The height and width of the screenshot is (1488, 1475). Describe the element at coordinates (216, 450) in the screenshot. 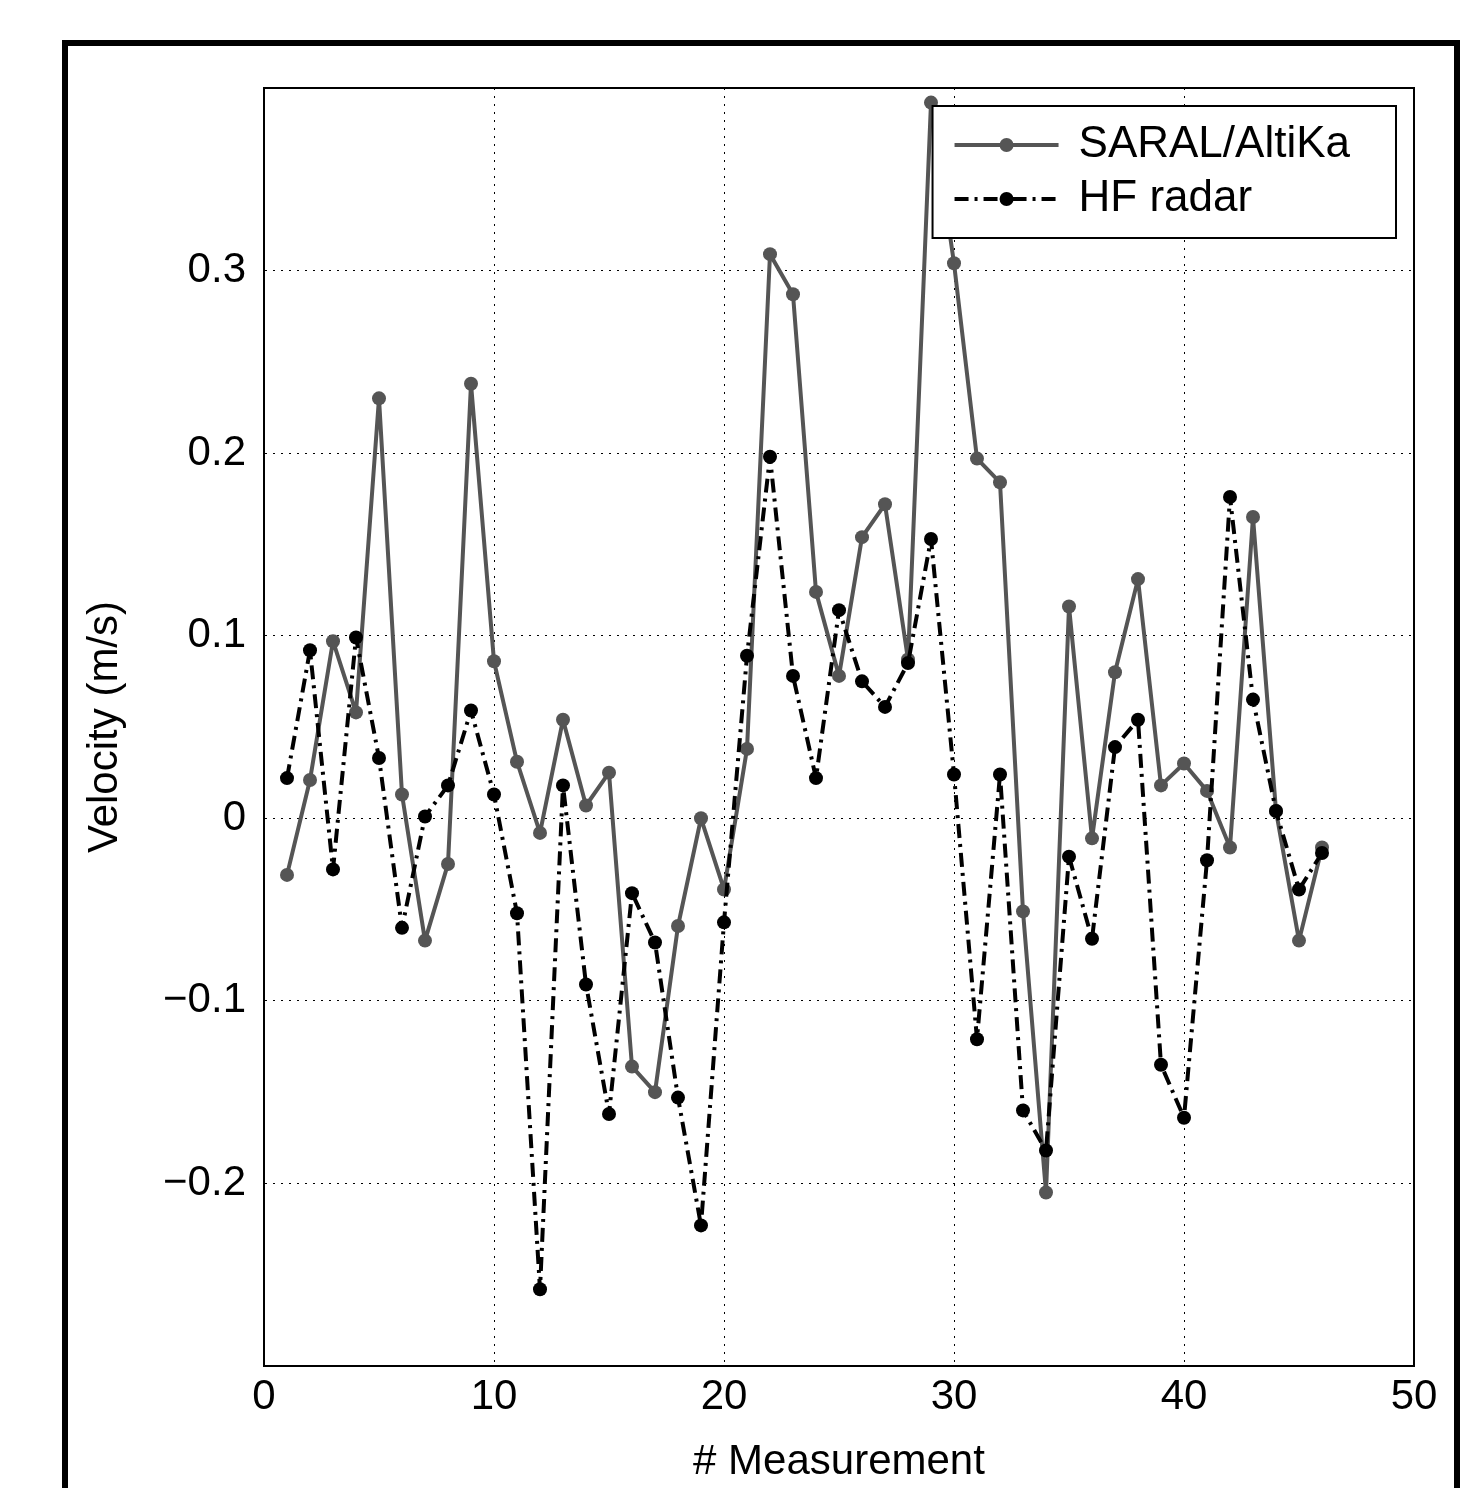

I see `y-tick-label: 0.2` at that location.